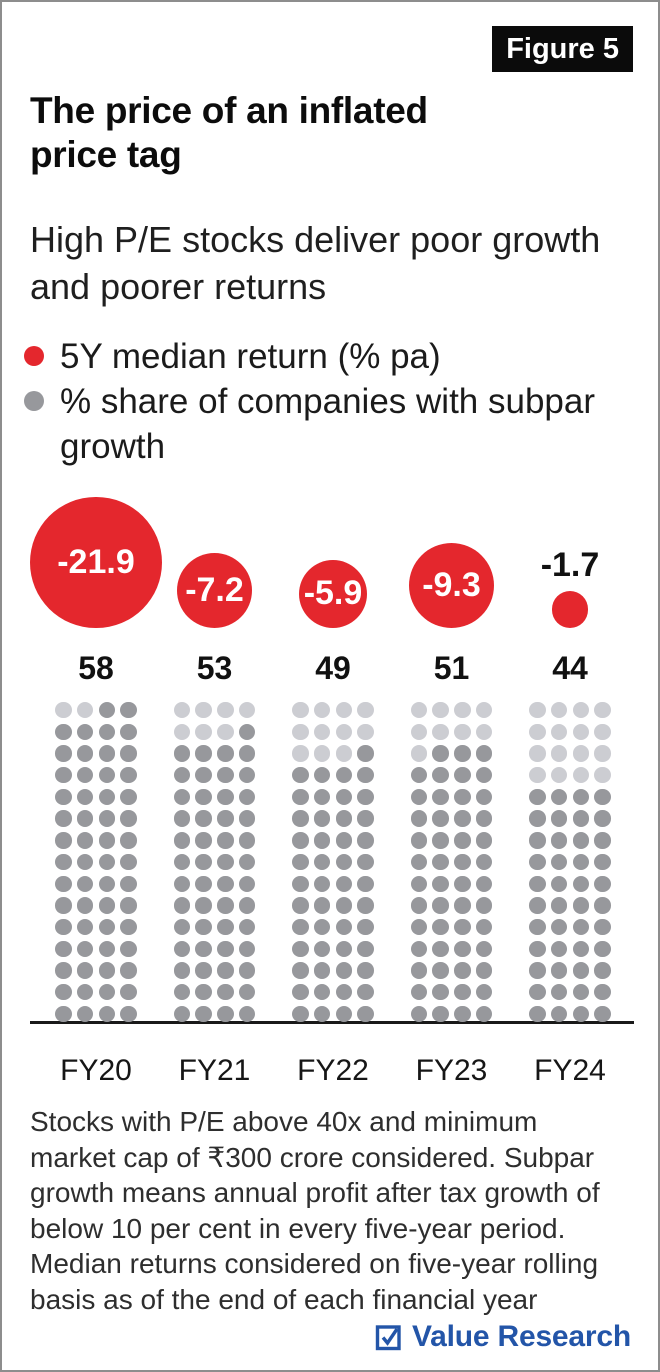 Image resolution: width=660 pixels, height=1372 pixels. I want to click on waffle-grid-FY24, so click(570, 862).